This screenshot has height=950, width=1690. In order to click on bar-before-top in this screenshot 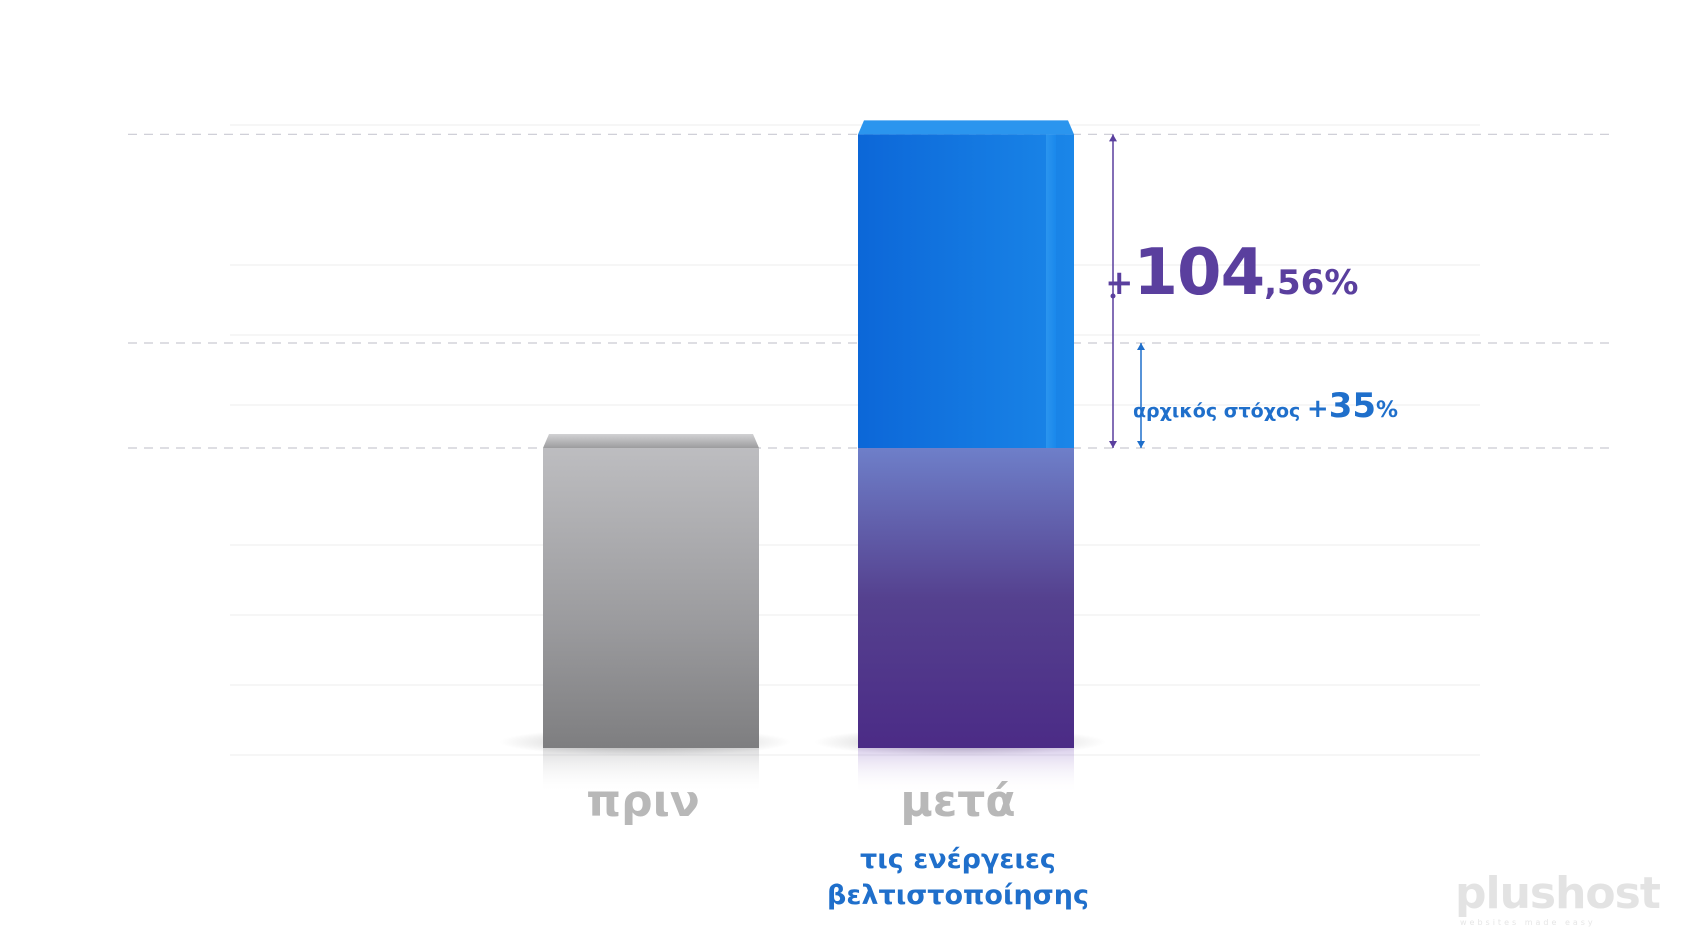, I will do `click(651, 441)`.